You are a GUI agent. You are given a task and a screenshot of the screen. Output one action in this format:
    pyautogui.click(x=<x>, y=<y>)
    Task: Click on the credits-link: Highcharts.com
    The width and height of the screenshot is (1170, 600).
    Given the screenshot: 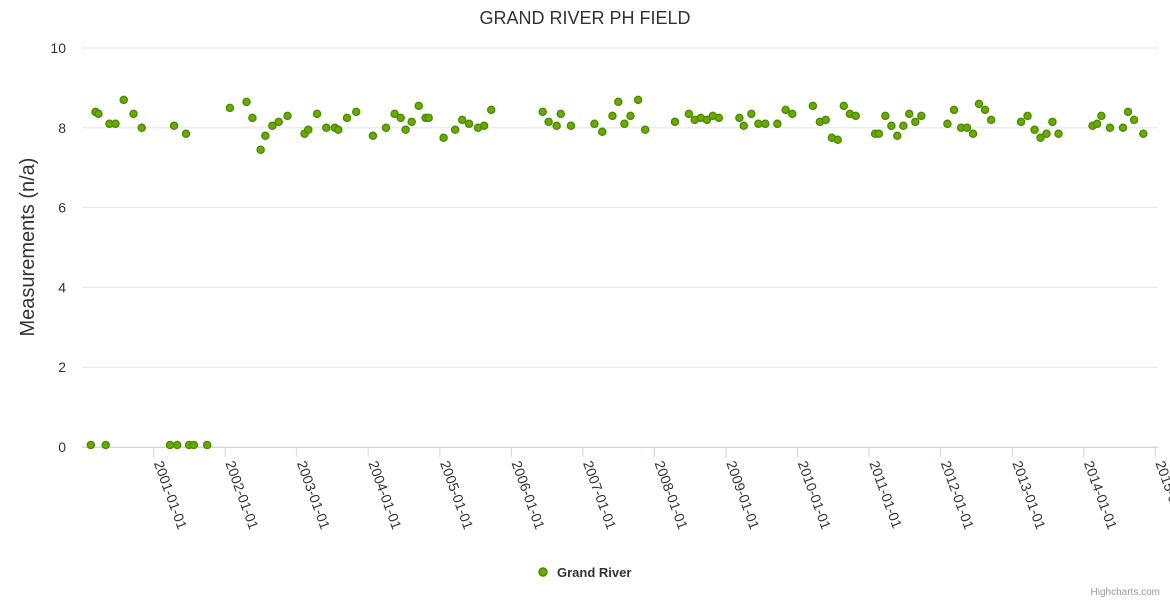 What is the action you would take?
    pyautogui.click(x=1125, y=592)
    